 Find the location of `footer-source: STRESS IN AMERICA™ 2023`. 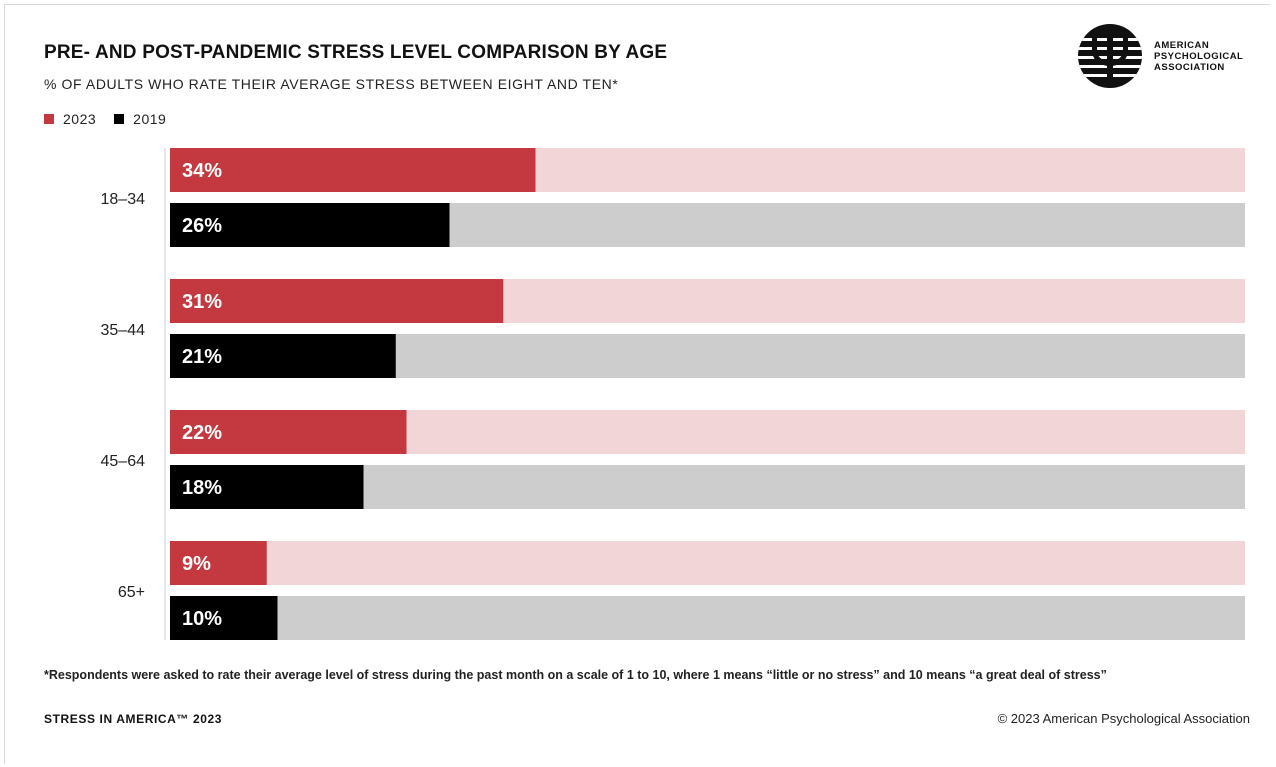

footer-source: STRESS IN AMERICA™ 2023 is located at coordinates (133, 719).